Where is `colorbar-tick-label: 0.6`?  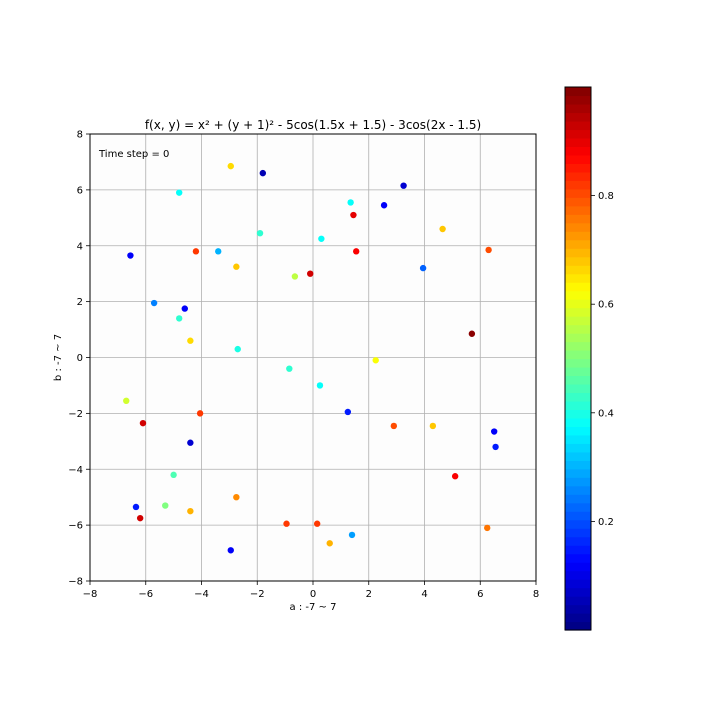
colorbar-tick-label: 0.6 is located at coordinates (606, 305).